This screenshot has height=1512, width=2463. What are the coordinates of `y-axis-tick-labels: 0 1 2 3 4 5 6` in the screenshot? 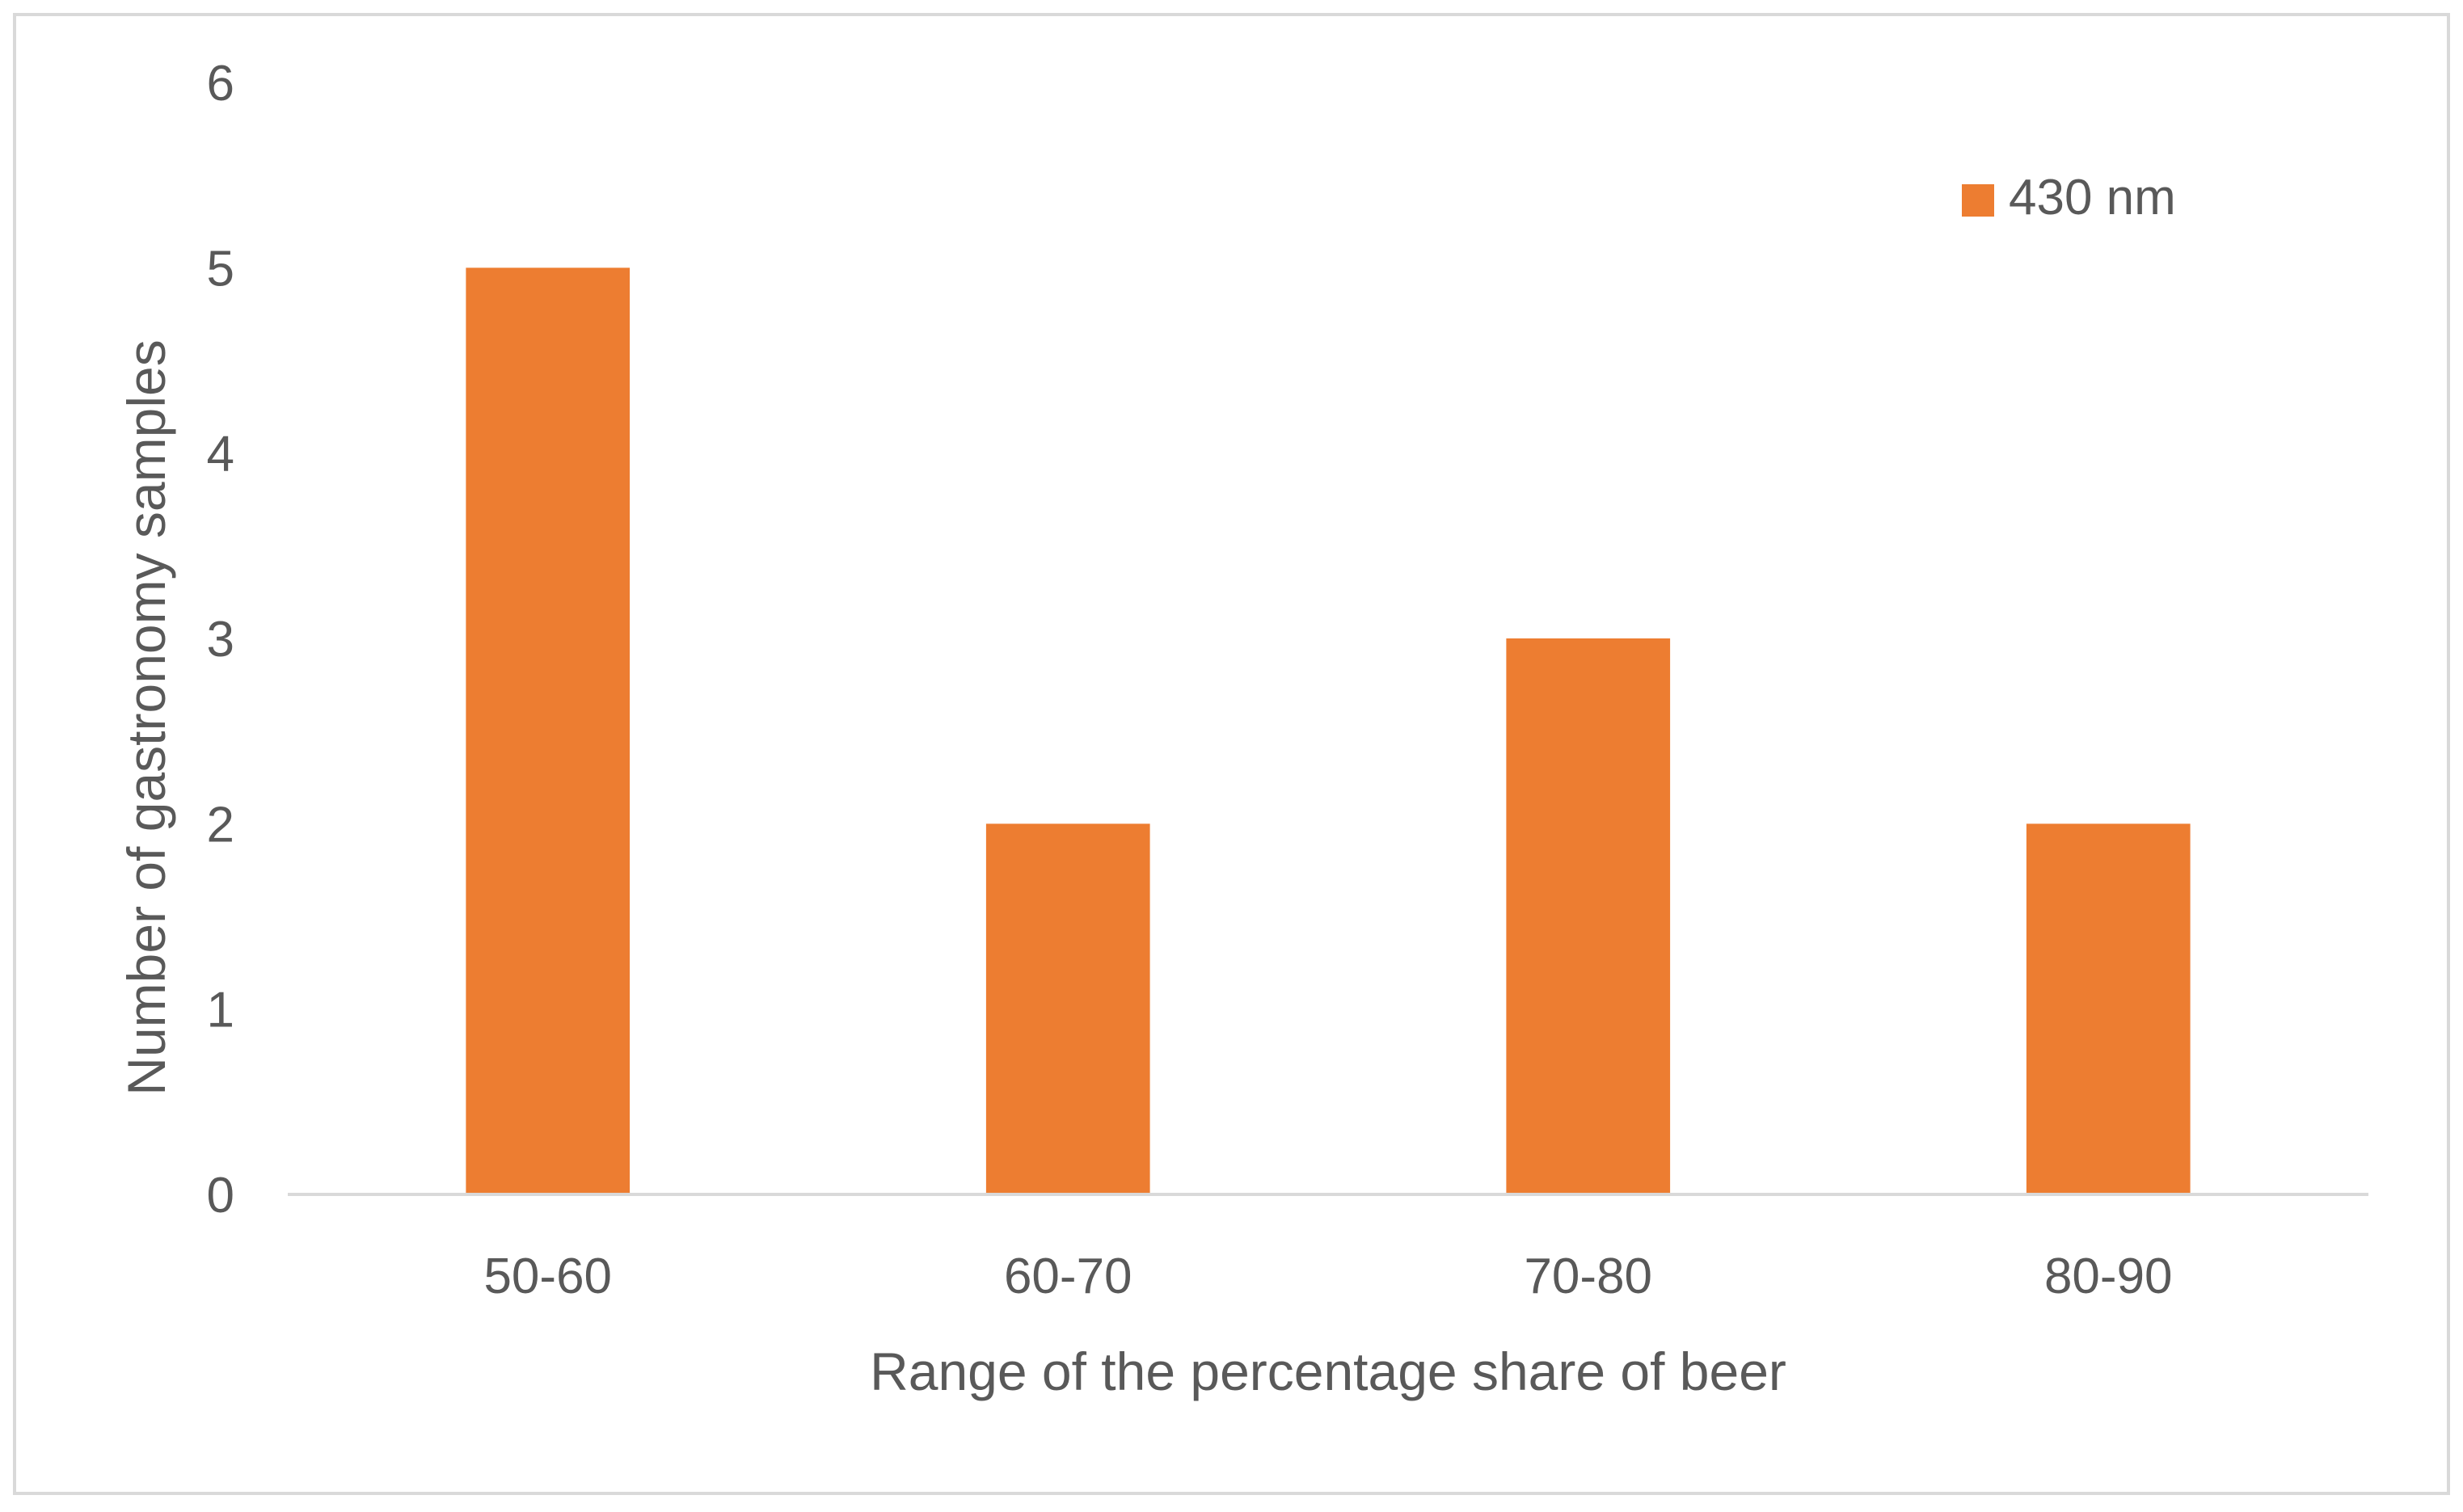 It's located at (220, 639).